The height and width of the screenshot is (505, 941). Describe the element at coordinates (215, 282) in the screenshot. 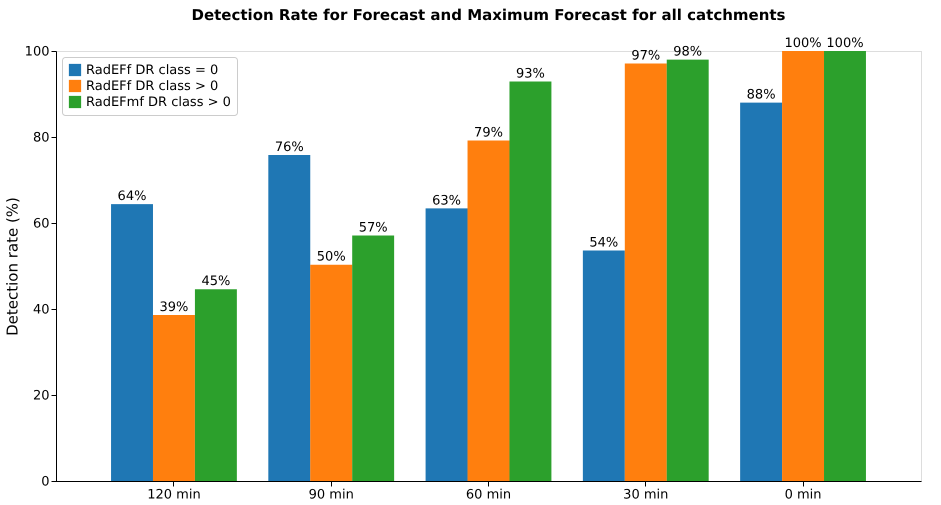

I see `data-label: 45%` at that location.